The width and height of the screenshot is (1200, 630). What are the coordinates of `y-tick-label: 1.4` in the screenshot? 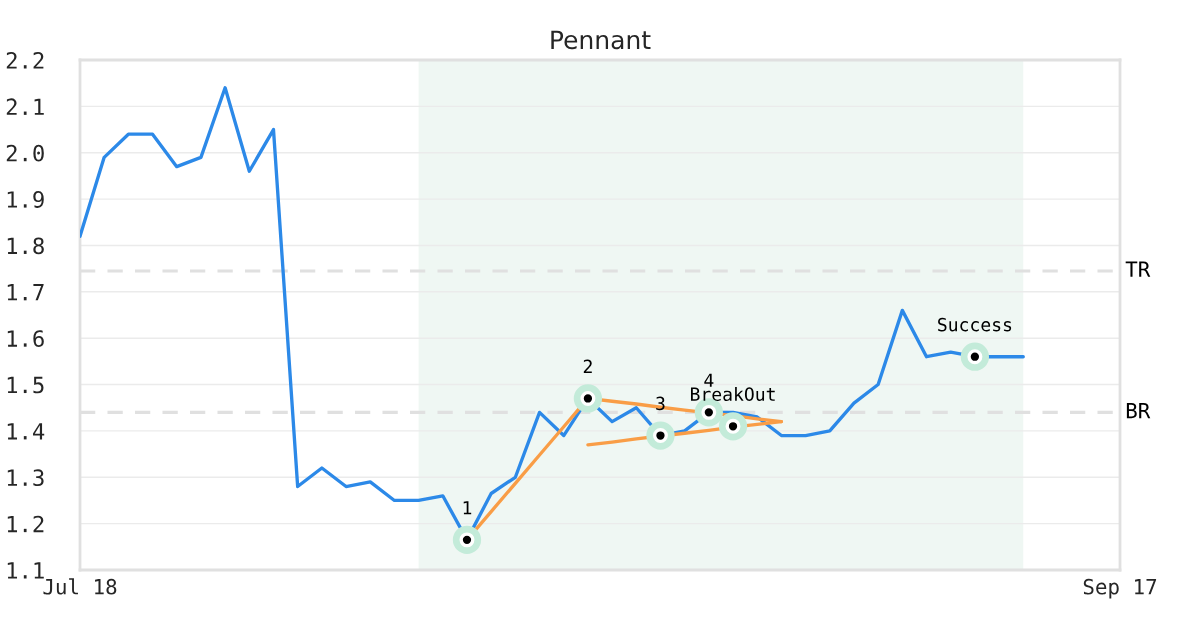 It's located at (26, 431).